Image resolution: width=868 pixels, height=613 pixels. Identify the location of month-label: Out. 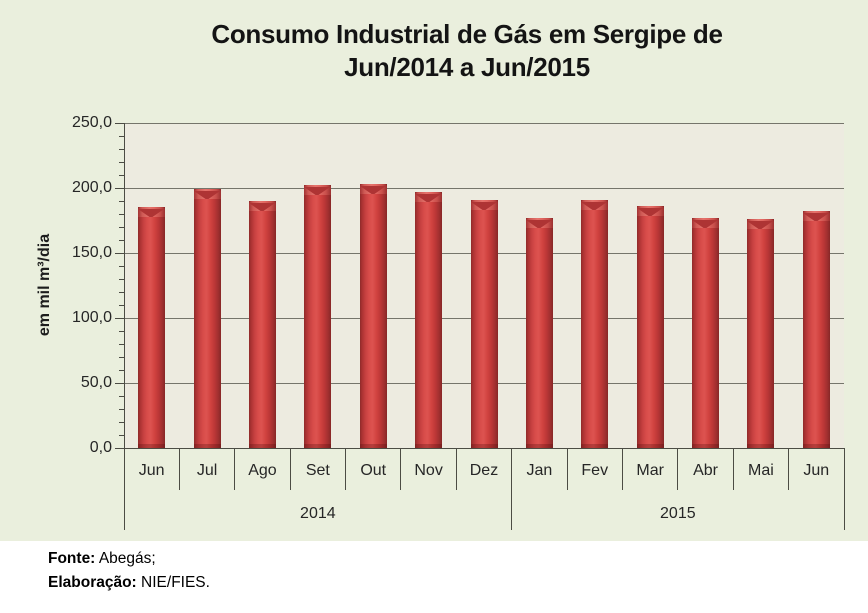
(373, 470).